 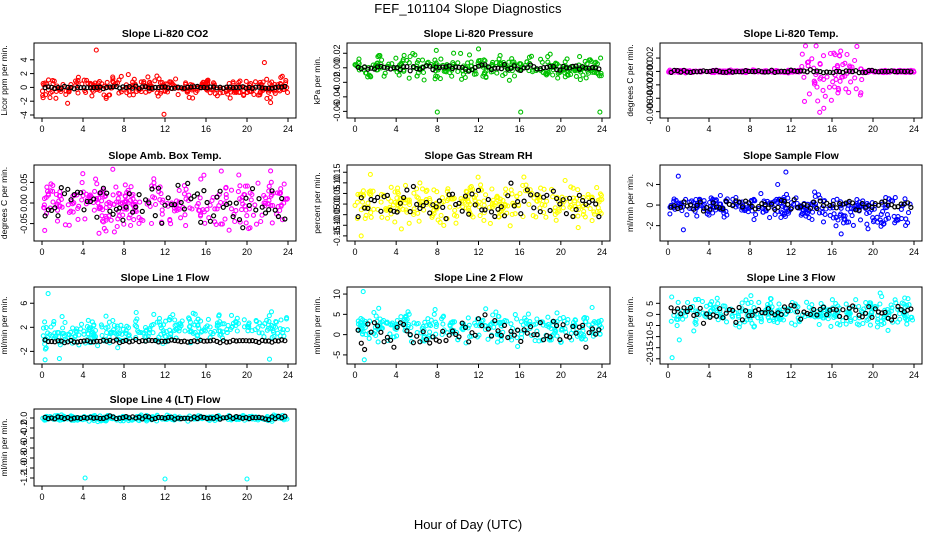 I want to click on x-tick-label: 16, so click(x=832, y=375).